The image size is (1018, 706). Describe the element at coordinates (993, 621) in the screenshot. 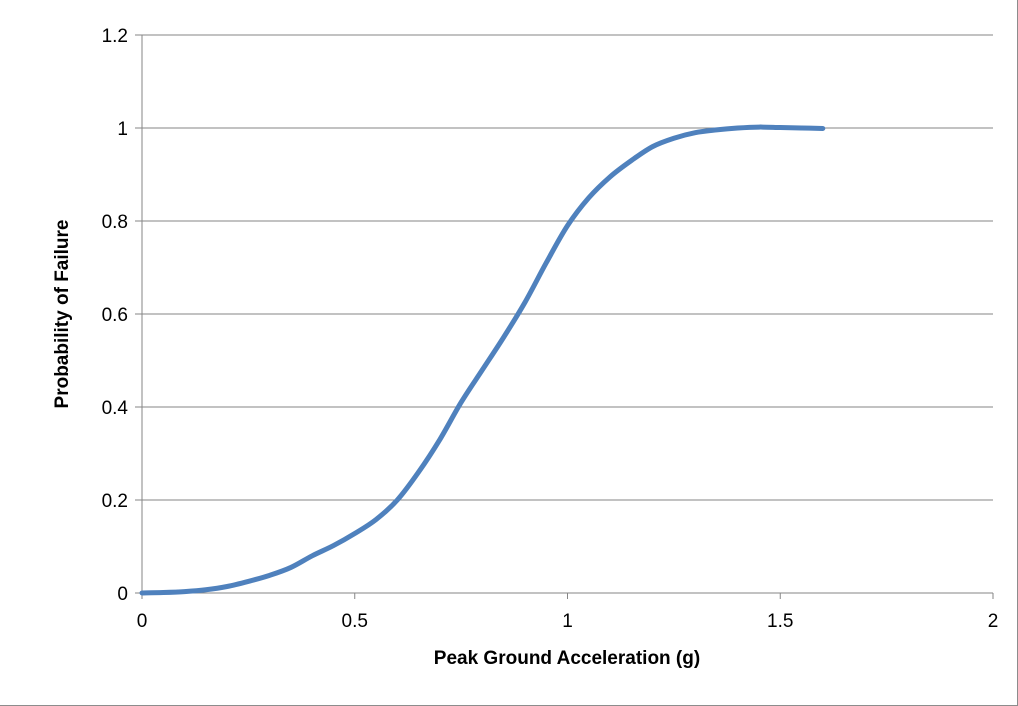

I see `x-tick-label: 2` at that location.